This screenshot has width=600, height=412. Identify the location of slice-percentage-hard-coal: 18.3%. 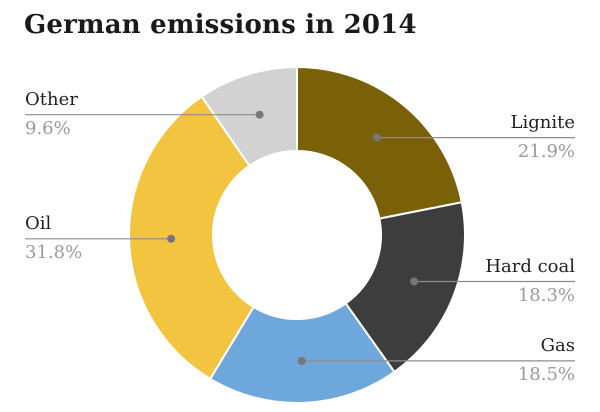
(546, 295).